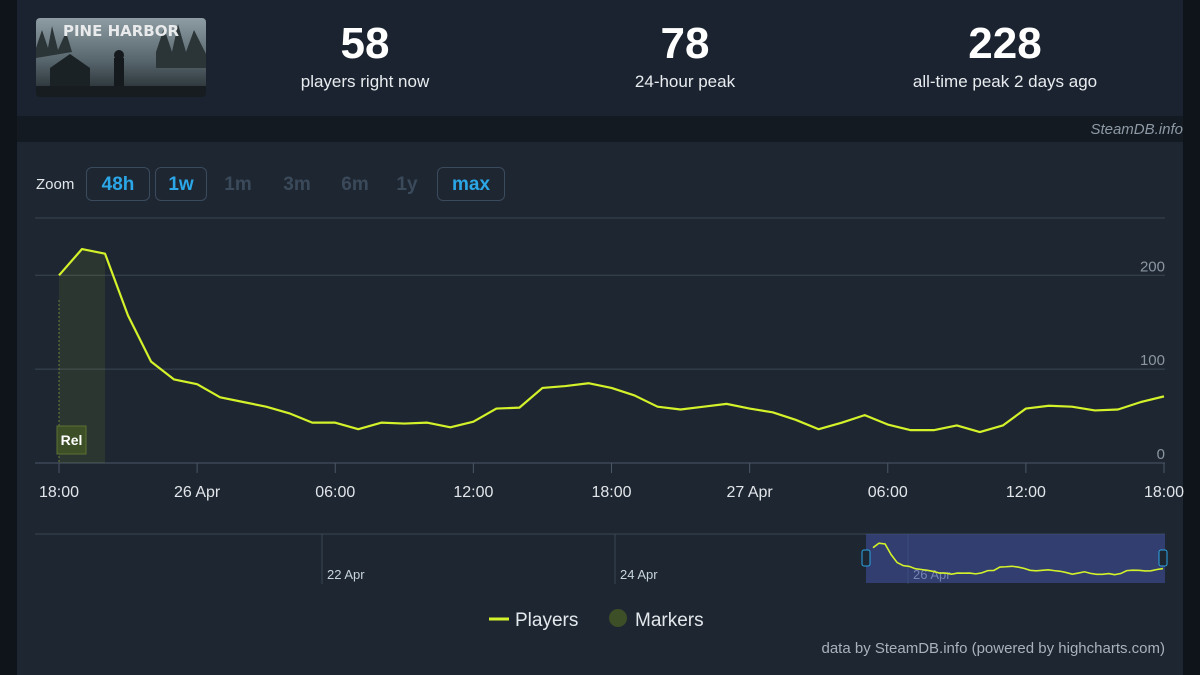  I want to click on logo-text: PINE HARBOR, so click(121, 31).